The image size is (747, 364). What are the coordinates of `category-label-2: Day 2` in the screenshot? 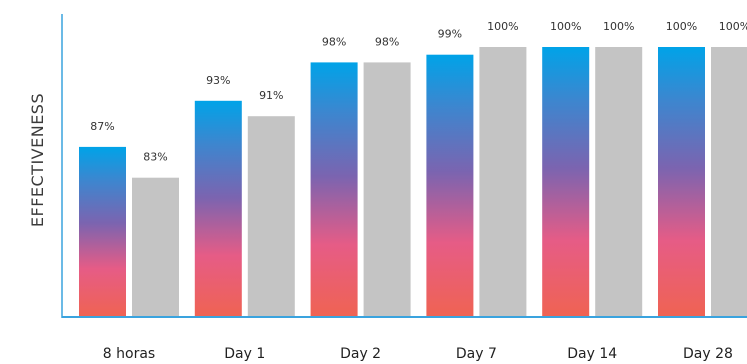 It's located at (360, 354).